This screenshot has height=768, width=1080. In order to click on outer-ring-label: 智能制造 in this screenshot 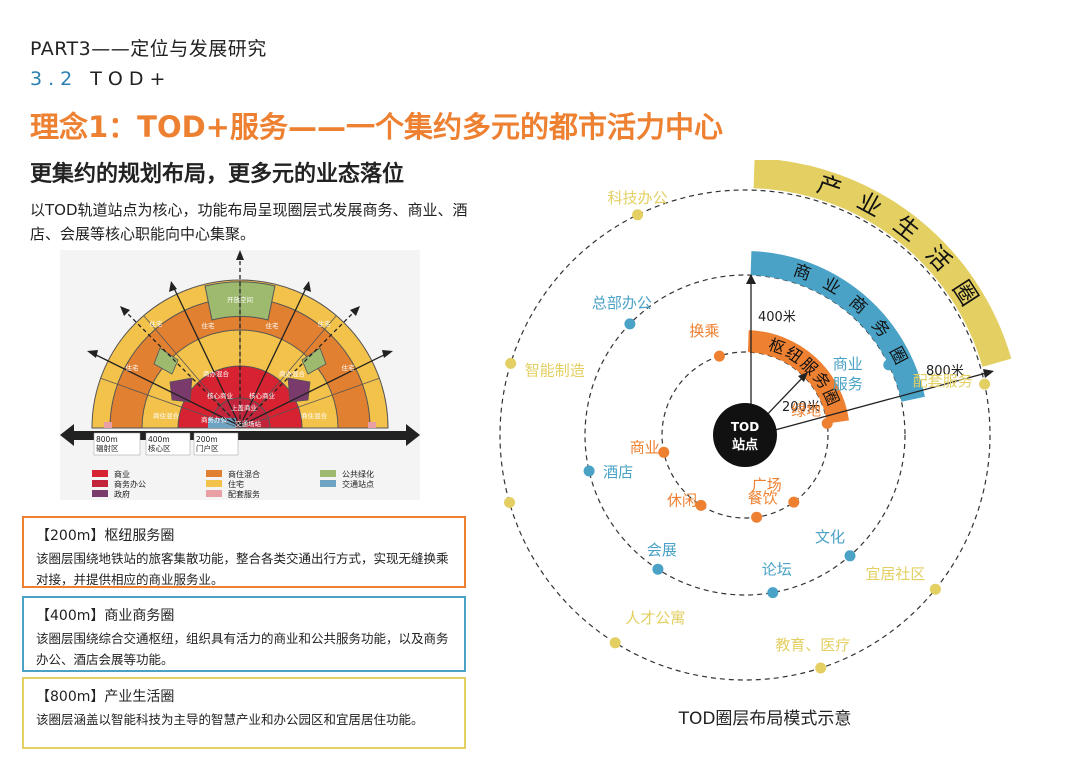, I will do `click(555, 370)`.